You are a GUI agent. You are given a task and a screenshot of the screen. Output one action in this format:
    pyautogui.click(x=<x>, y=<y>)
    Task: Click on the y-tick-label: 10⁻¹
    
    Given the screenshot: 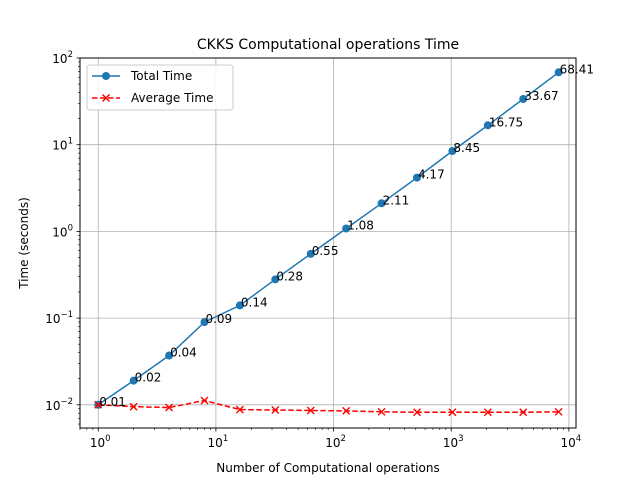 What is the action you would take?
    pyautogui.click(x=59, y=318)
    